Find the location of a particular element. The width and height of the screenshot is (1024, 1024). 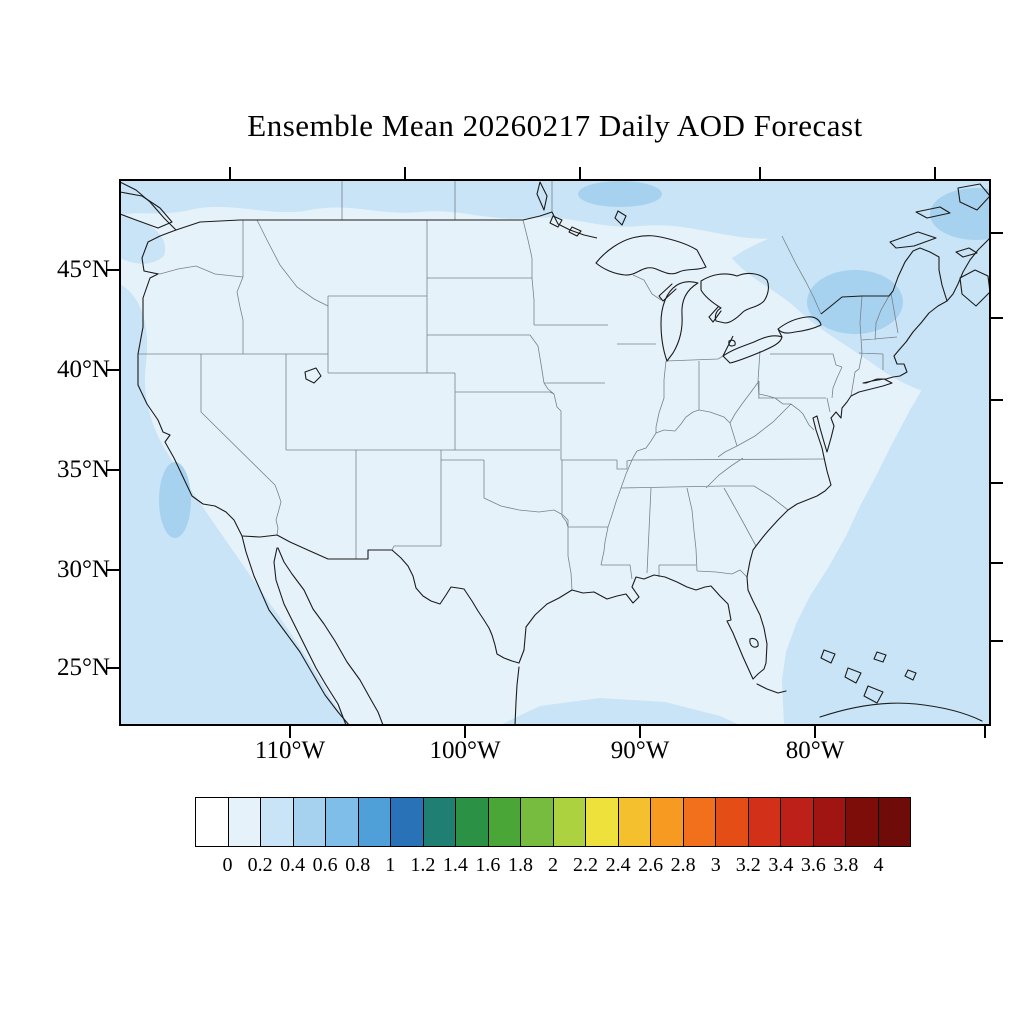

lat-tick-label: 25°N is located at coordinates (83, 667).